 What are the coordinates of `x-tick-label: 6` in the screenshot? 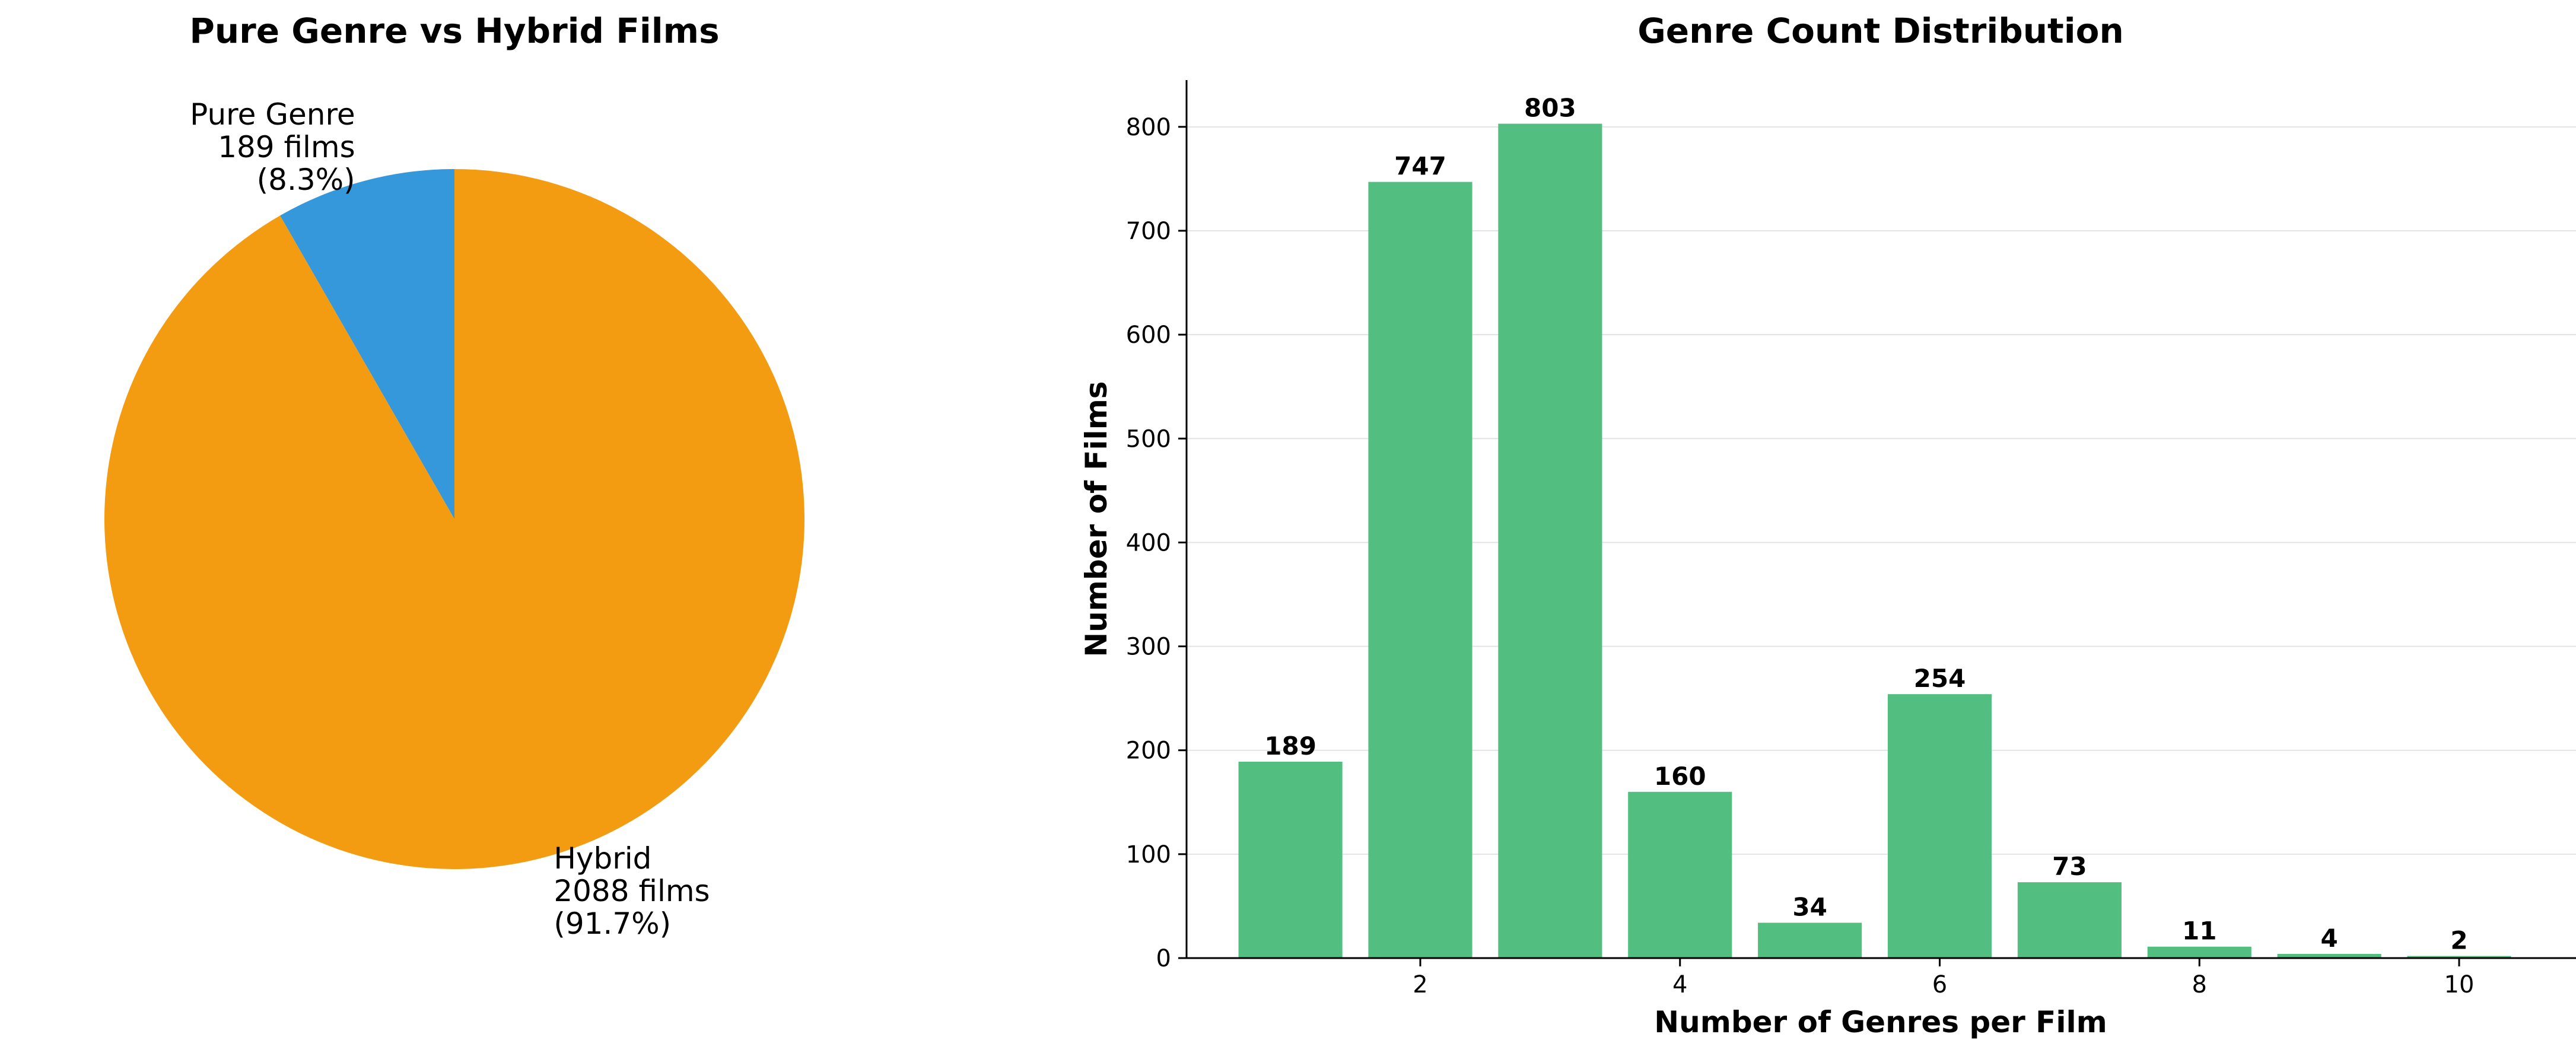 It's located at (1939, 985).